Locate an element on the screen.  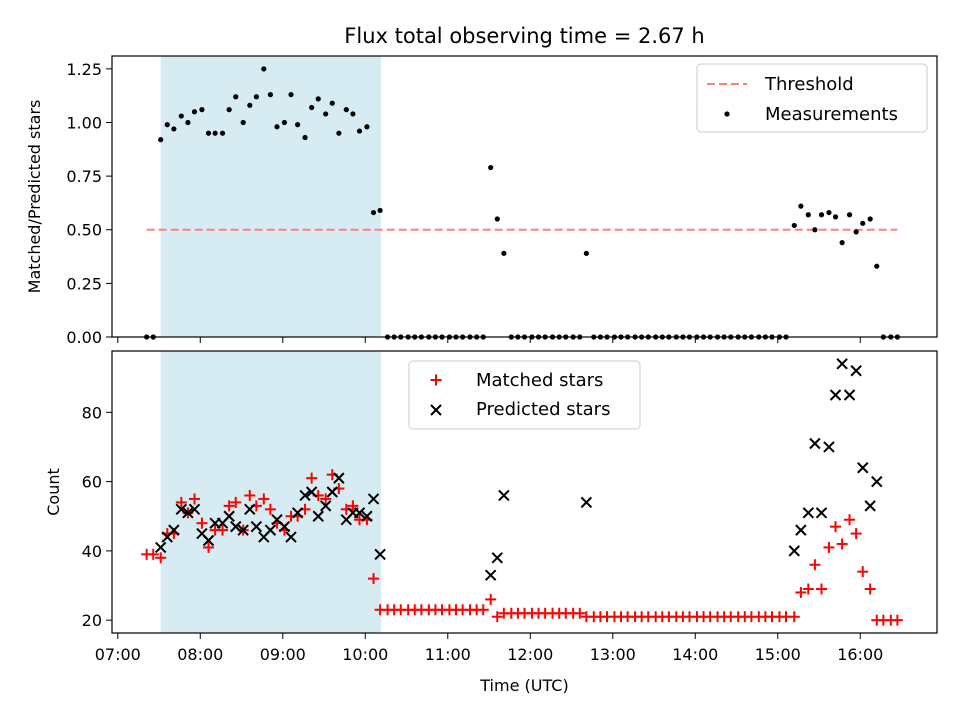
top-y-axis: 0.00 0.25 0.50 0.75 1.00 1.25 is located at coordinates (89, 203).